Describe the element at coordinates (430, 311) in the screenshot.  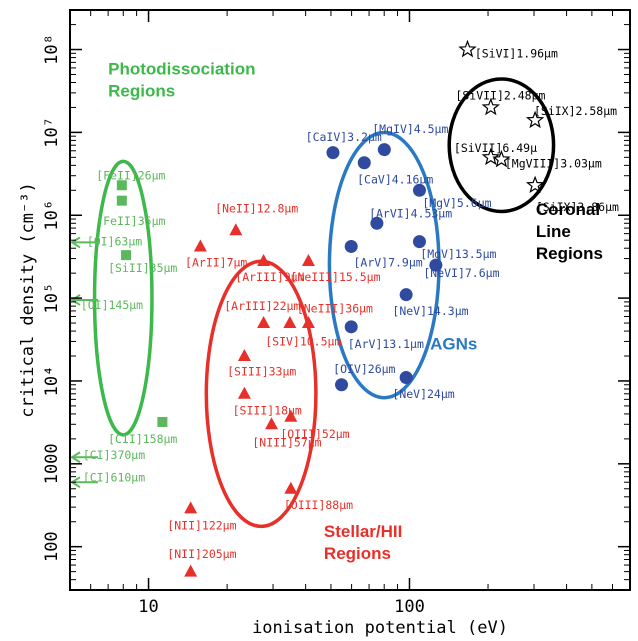
I see `label-nev-14-3-m: [NeV]14.3μm` at that location.